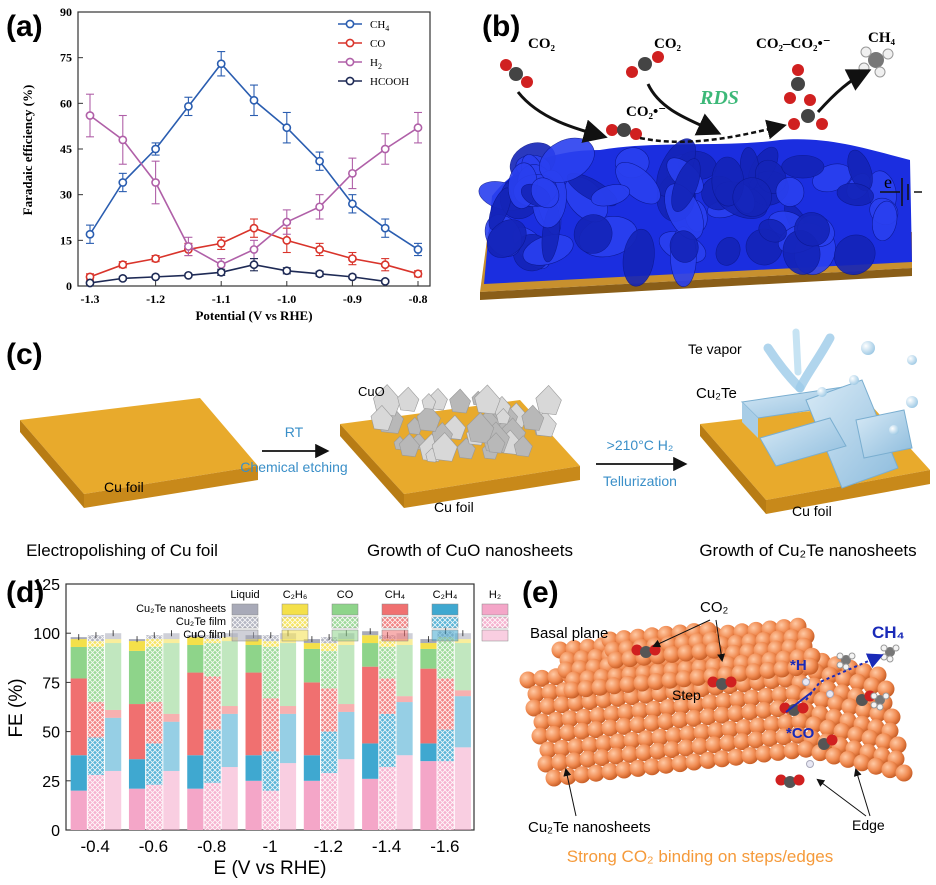  What do you see at coordinates (713, 131) in the screenshot?
I see `panel-b-arrow-rds` at bounding box center [713, 131].